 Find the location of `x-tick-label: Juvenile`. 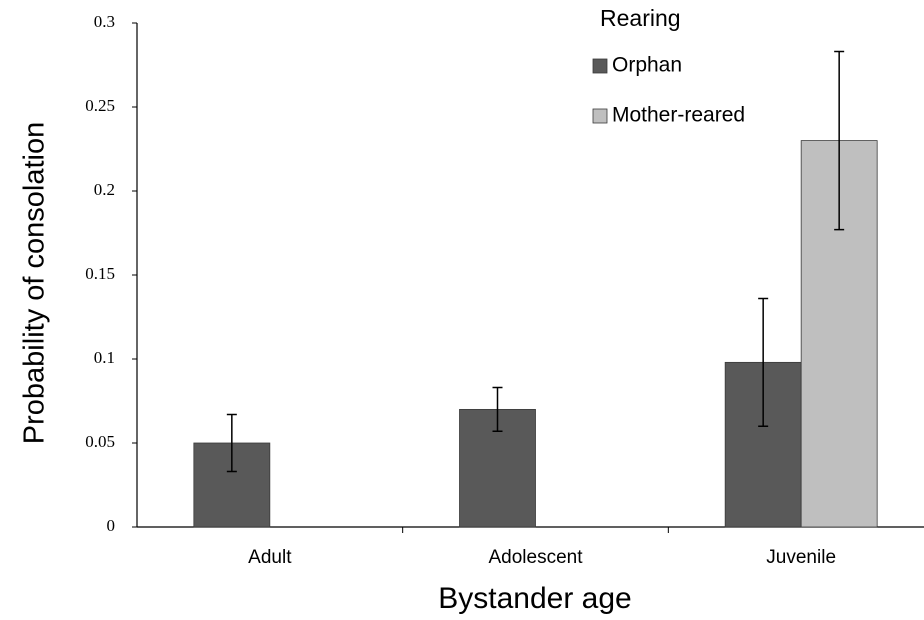

x-tick-label: Juvenile is located at coordinates (801, 557).